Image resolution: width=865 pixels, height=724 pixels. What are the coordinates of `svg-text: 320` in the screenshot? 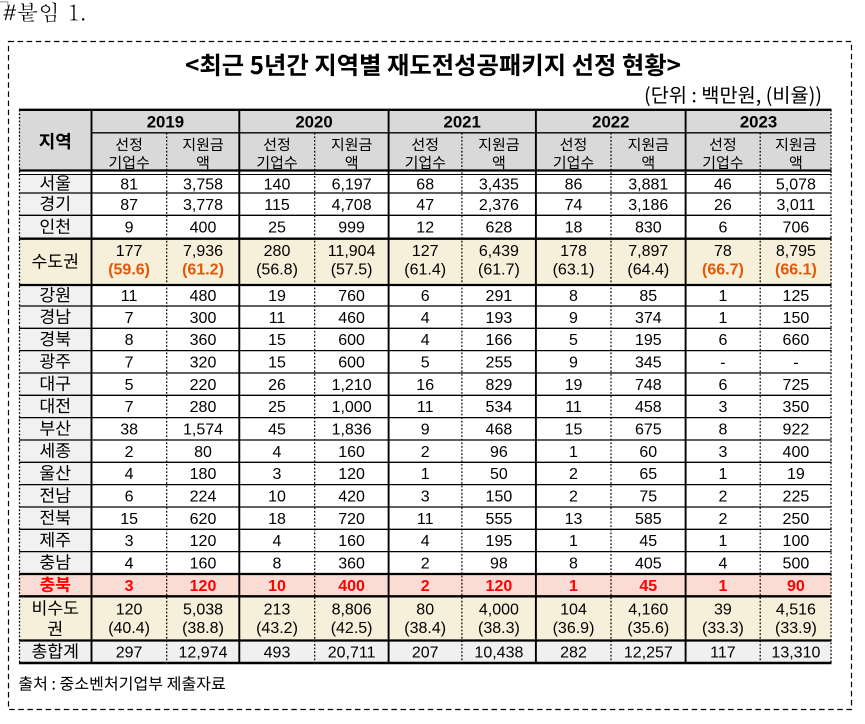 It's located at (203, 363).